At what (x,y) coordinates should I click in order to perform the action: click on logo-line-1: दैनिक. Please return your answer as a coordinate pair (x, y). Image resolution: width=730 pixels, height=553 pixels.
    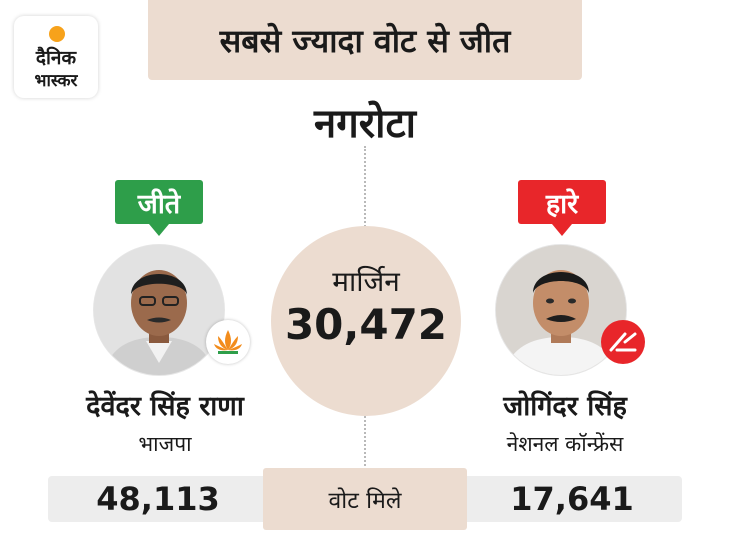
    Looking at the image, I should click on (56, 58).